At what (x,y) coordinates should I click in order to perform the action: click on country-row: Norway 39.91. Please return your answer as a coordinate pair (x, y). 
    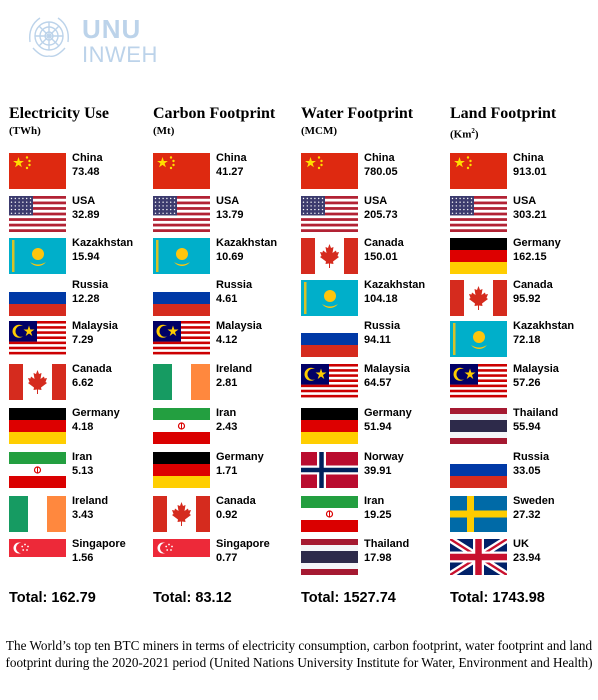
    Looking at the image, I should click on (371, 474).